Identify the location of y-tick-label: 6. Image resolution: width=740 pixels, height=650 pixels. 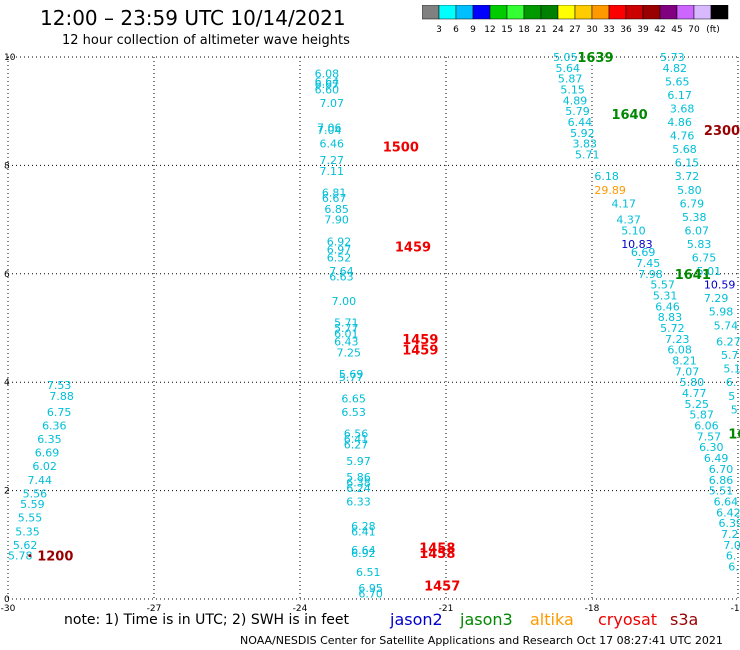
(7, 275).